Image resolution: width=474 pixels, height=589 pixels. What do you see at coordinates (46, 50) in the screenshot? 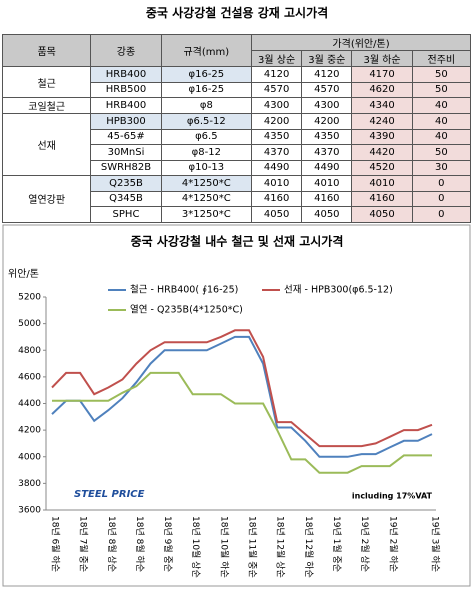
I see `column-header: 품목` at bounding box center [46, 50].